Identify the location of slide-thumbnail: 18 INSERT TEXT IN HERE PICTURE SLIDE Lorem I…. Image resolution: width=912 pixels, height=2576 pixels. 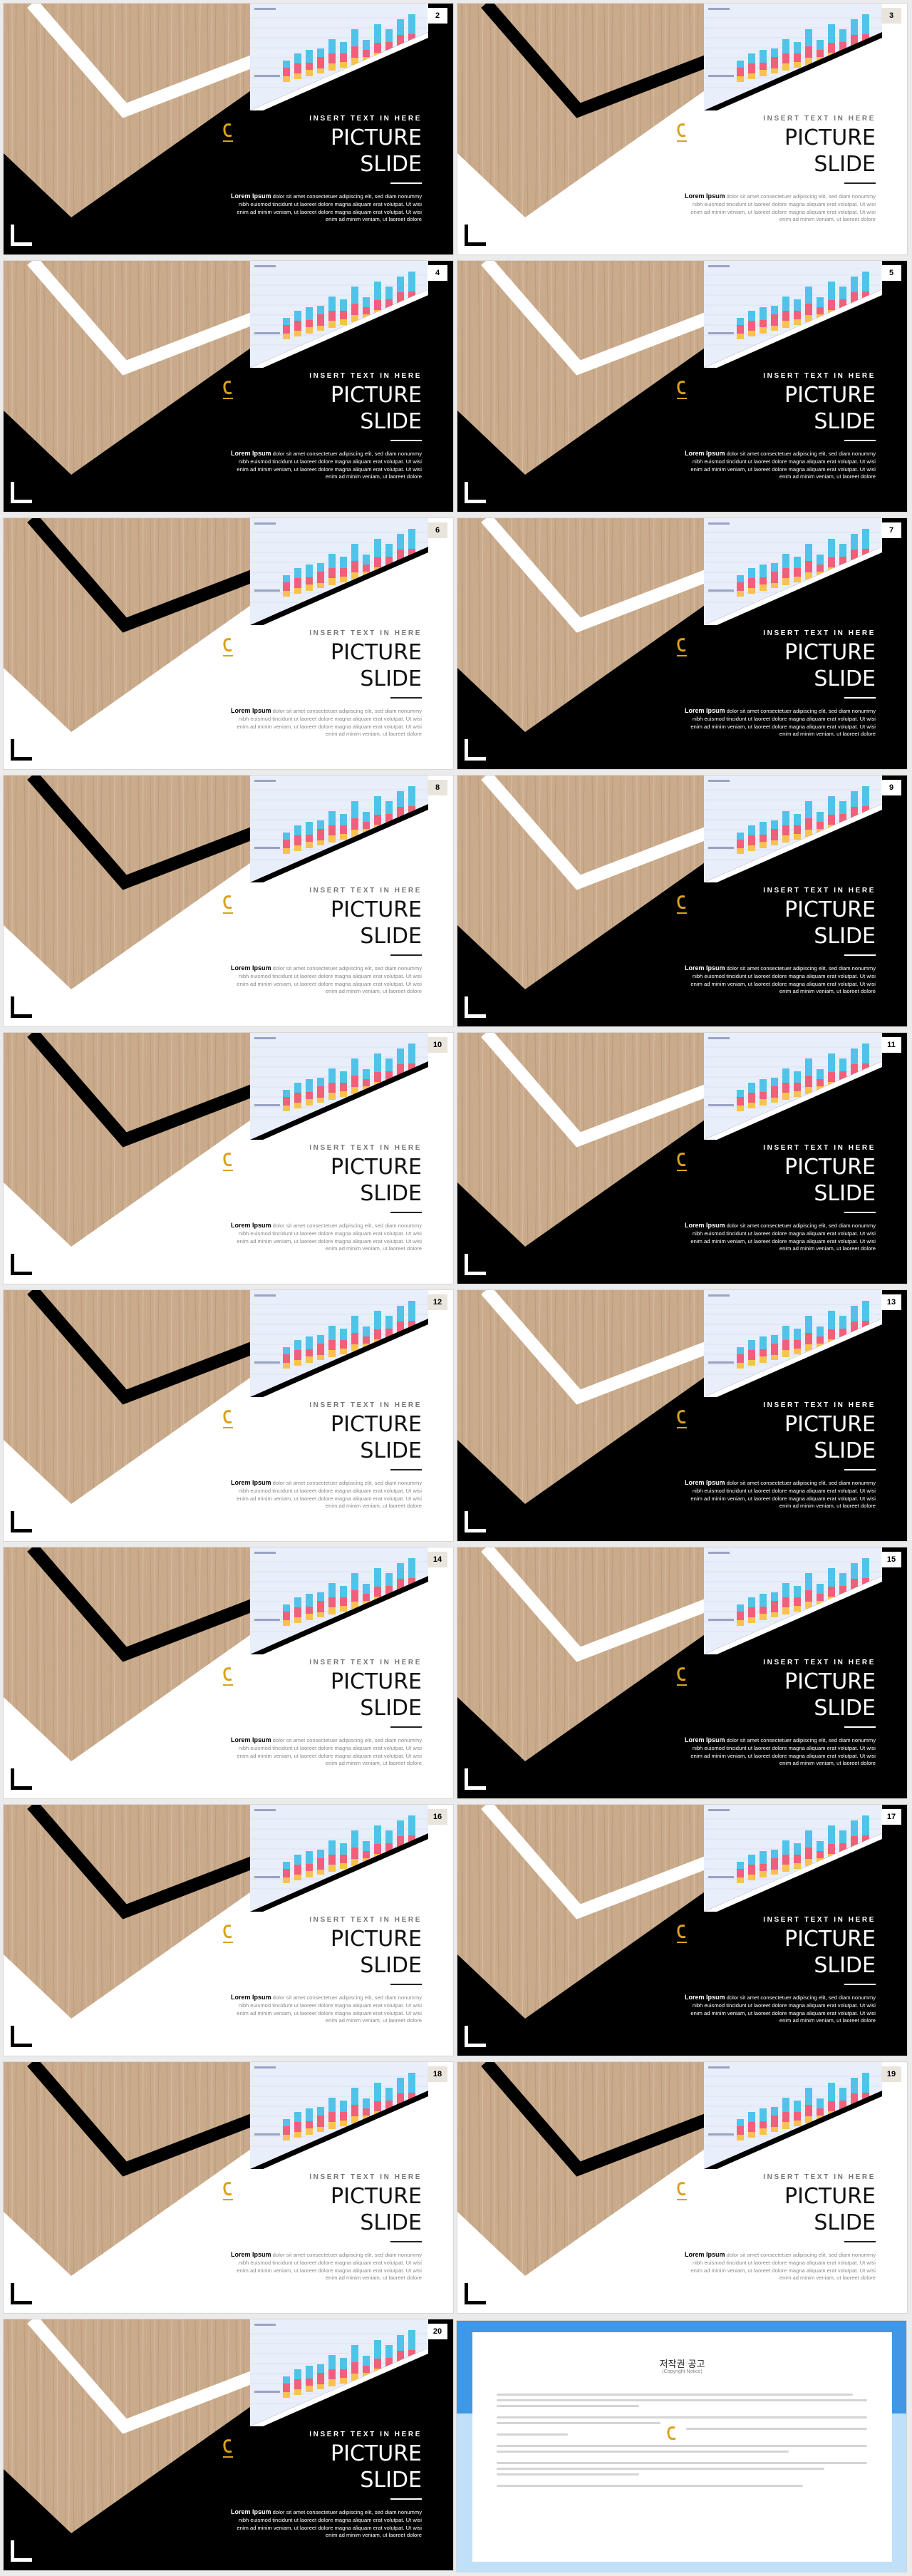
(228, 2187).